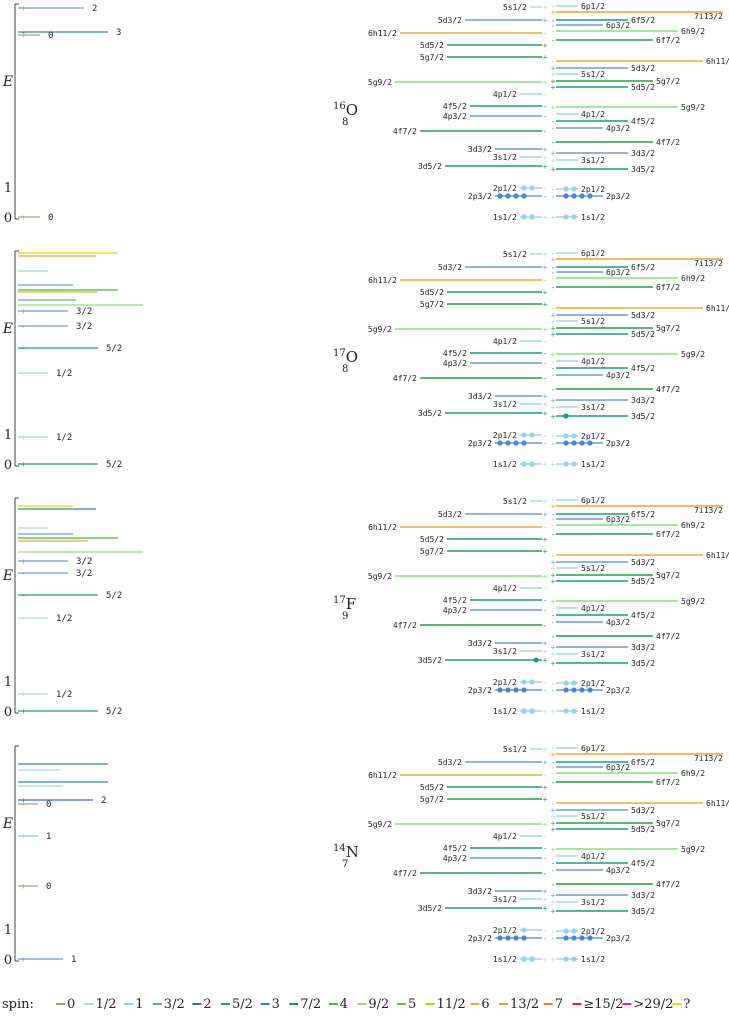  Describe the element at coordinates (593, 217) in the screenshot. I see `orbital-label: 1s1/2` at that location.